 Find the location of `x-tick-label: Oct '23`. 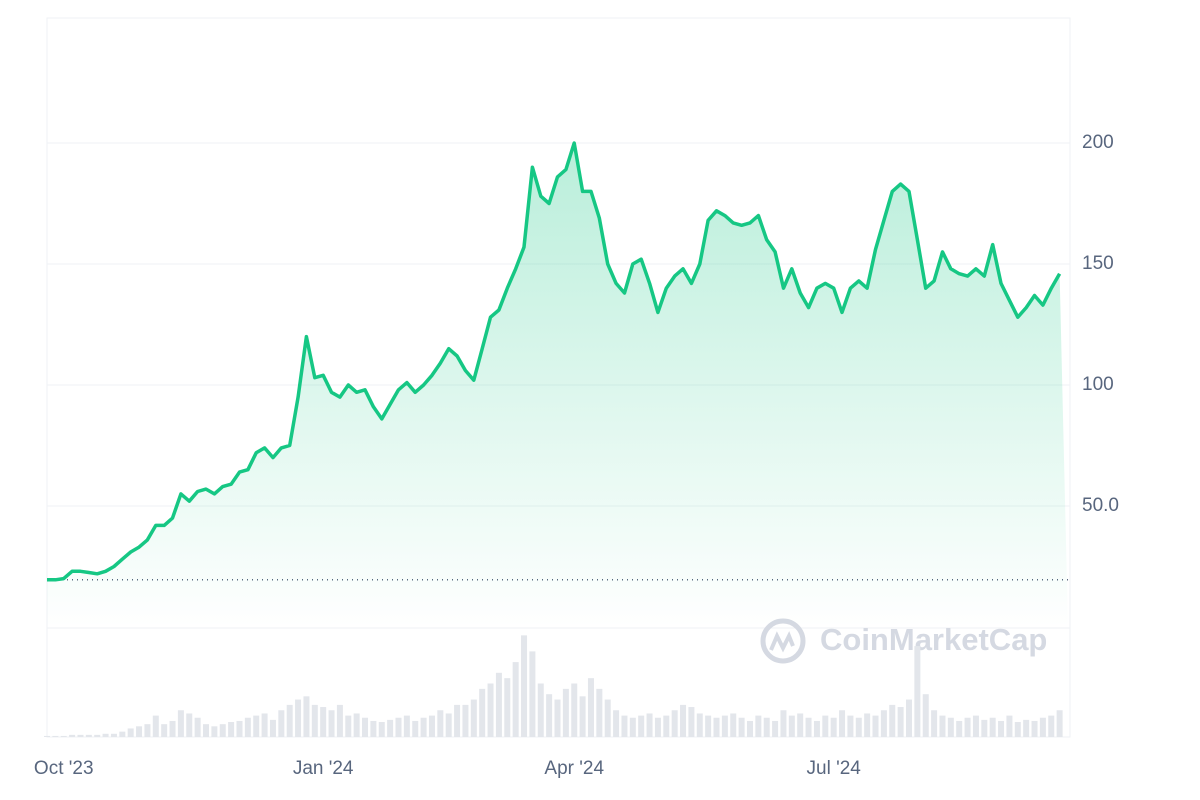

x-tick-label: Oct '23 is located at coordinates (64, 768).